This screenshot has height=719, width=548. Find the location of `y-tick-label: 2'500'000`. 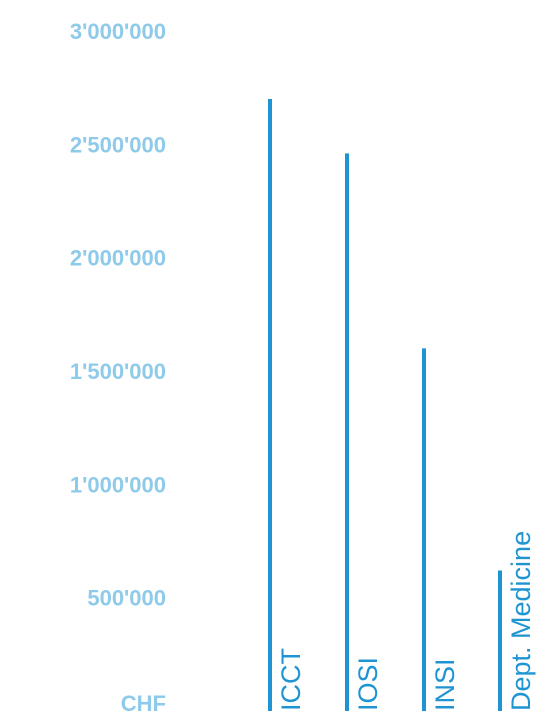

y-tick-label: 2'500'000 is located at coordinates (118, 144).